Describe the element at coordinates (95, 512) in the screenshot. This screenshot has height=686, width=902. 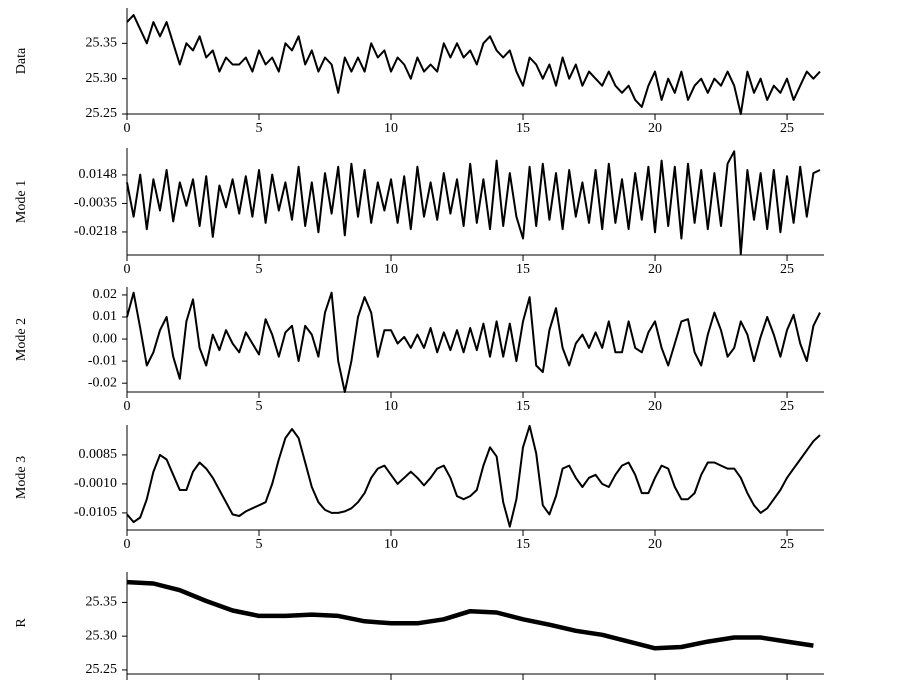
I see `y-tick-label: -0.0105` at that location.